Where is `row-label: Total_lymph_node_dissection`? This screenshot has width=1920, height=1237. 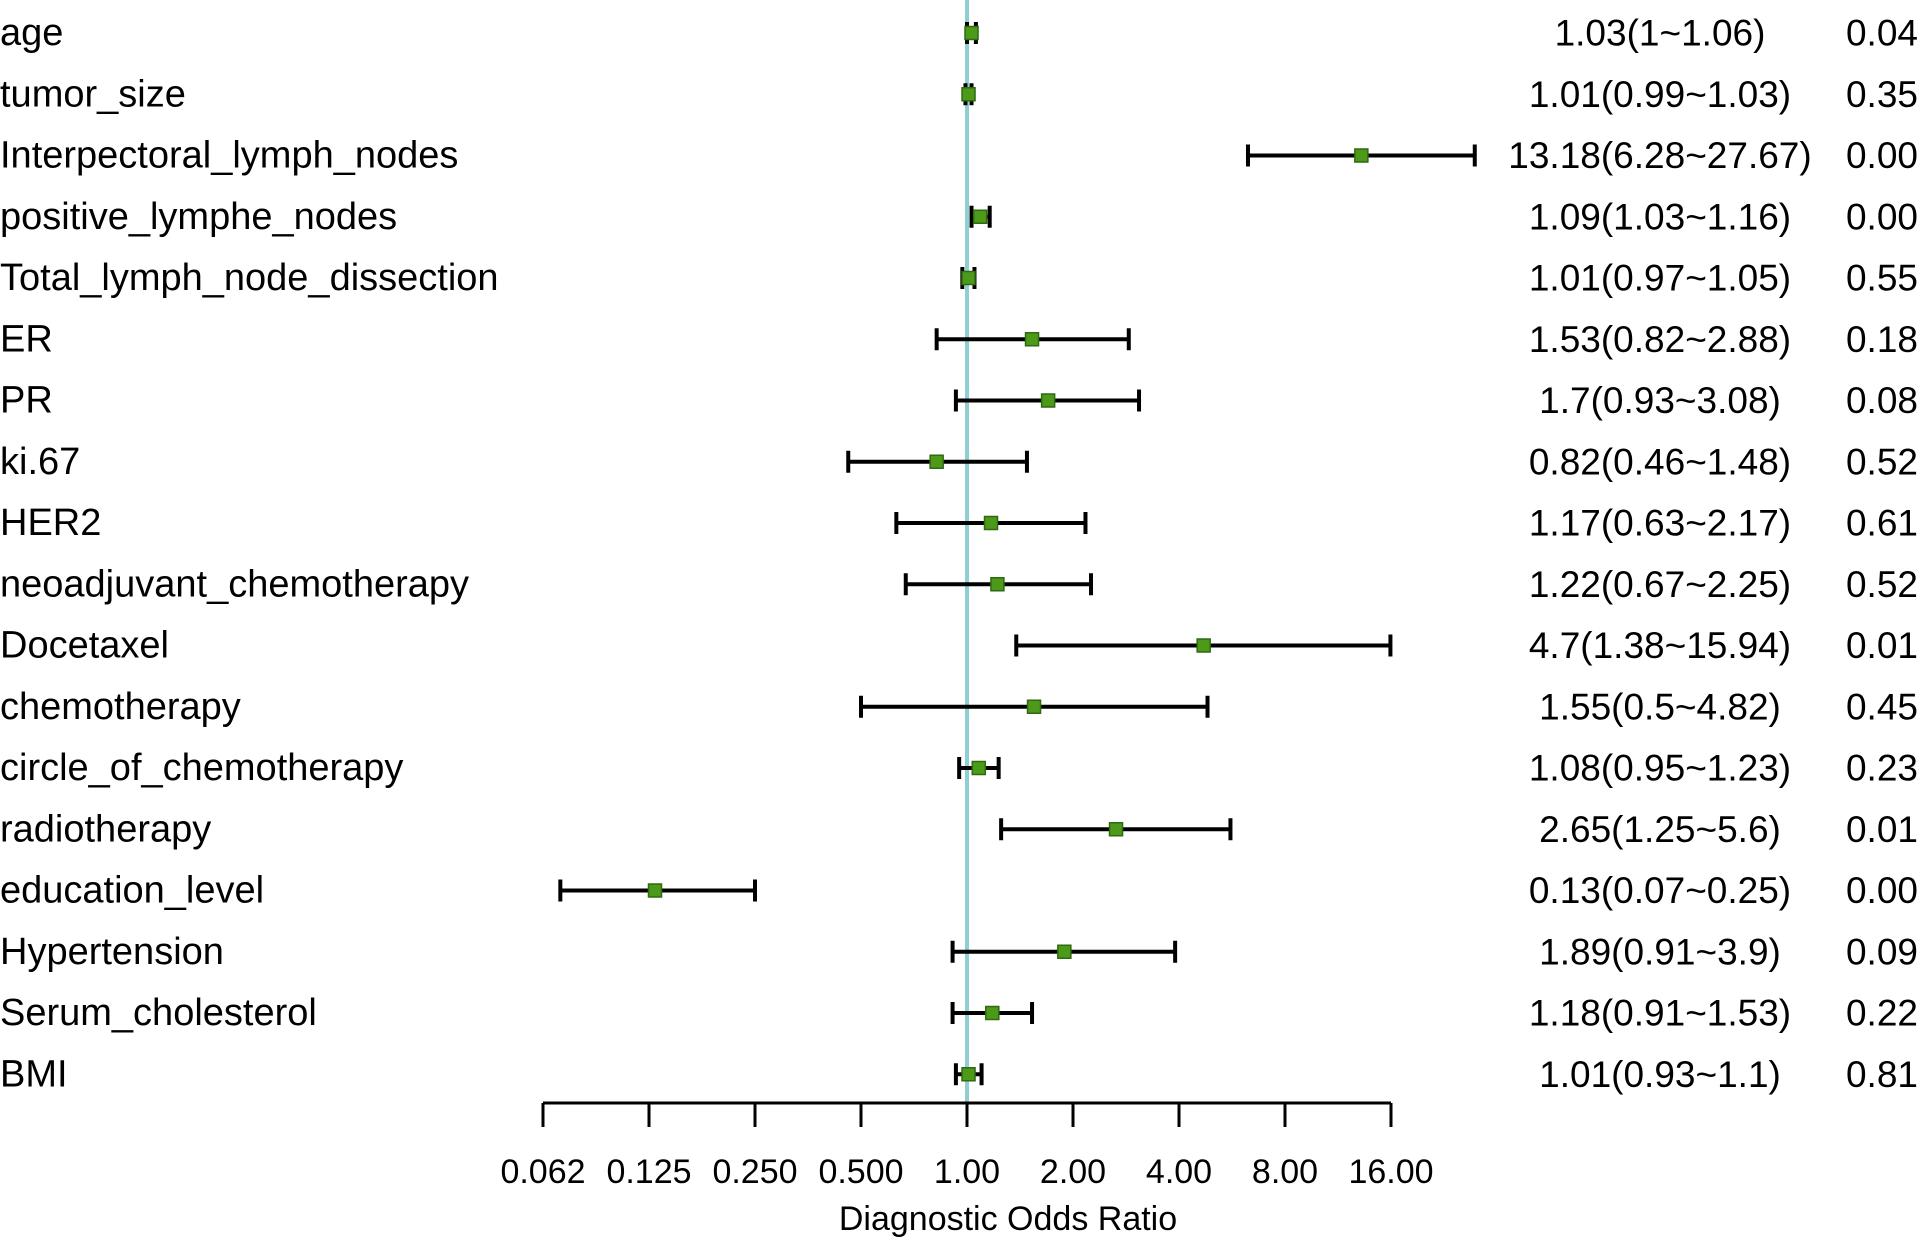 row-label: Total_lymph_node_dissection is located at coordinates (249, 278).